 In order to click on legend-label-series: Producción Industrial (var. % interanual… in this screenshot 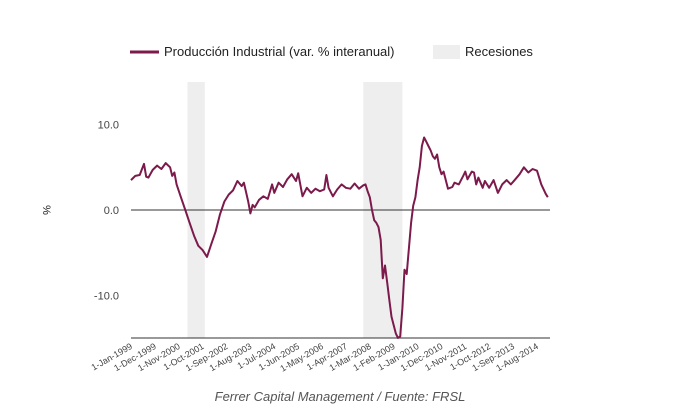, I will do `click(279, 51)`.